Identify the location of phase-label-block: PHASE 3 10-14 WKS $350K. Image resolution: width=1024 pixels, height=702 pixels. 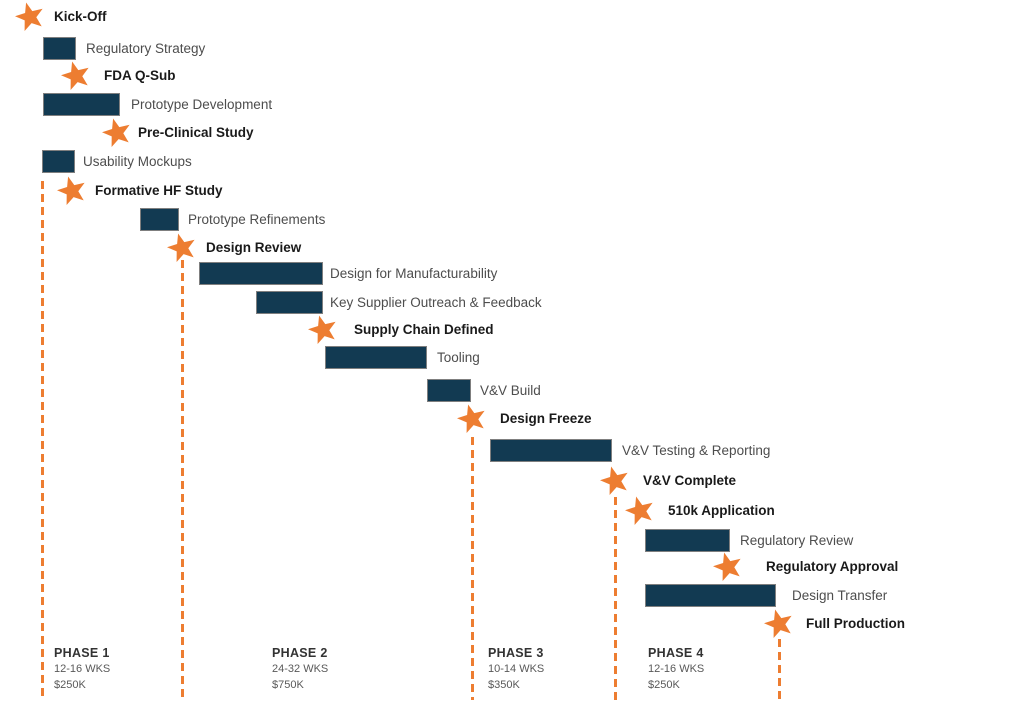
(516, 669).